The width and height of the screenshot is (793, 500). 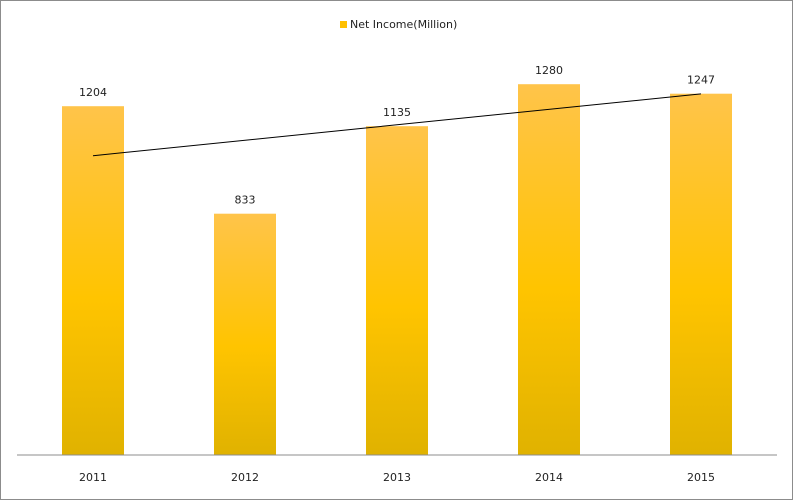 What do you see at coordinates (397, 477) in the screenshot?
I see `x-tick-label-2013: 2013` at bounding box center [397, 477].